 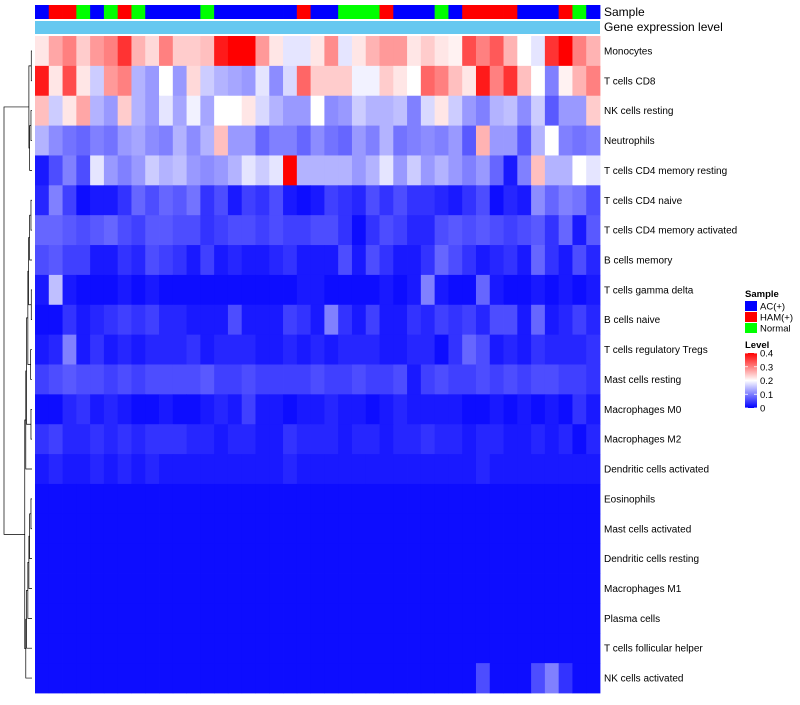 What do you see at coordinates (643, 589) in the screenshot?
I see `row-label: Macrophages M1` at bounding box center [643, 589].